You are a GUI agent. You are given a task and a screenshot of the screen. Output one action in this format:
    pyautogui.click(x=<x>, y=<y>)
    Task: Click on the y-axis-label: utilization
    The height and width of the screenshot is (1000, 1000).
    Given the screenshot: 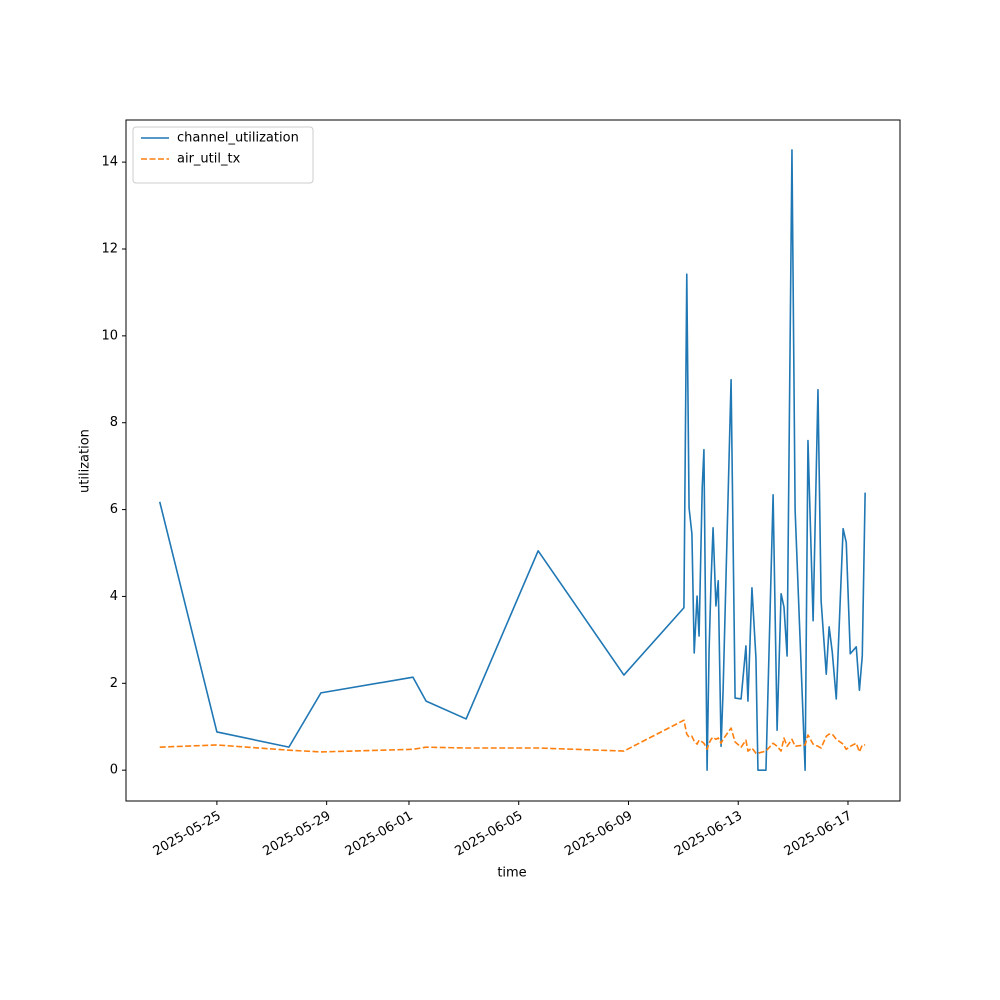 What is the action you would take?
    pyautogui.click(x=85, y=461)
    